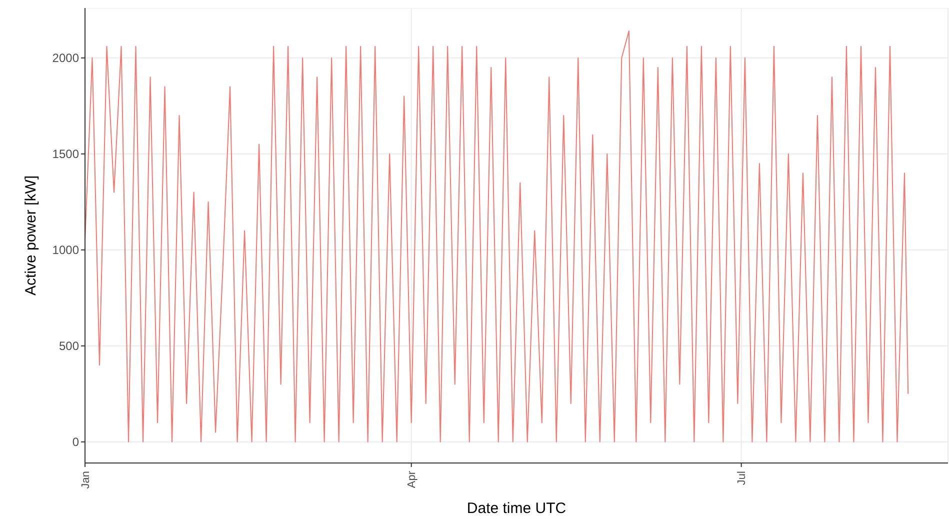 The height and width of the screenshot is (519, 949). What do you see at coordinates (66, 154) in the screenshot?
I see `y-tick-label: 1500` at bounding box center [66, 154].